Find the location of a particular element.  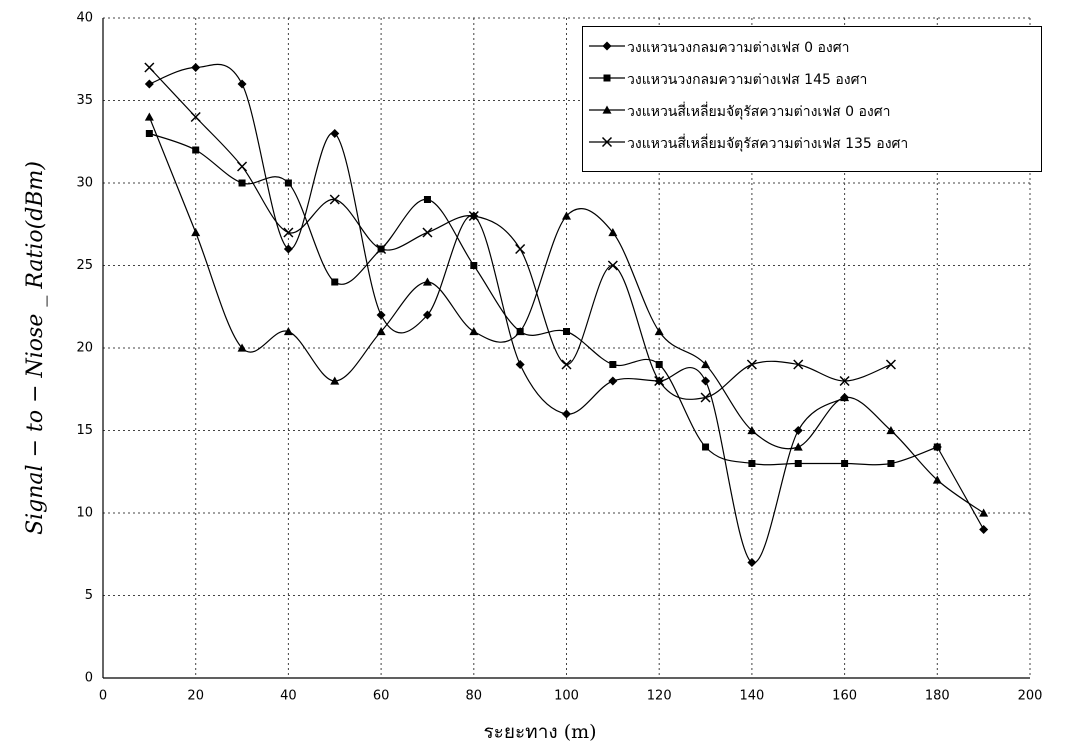

x-tick-label: 100 is located at coordinates (566, 696).